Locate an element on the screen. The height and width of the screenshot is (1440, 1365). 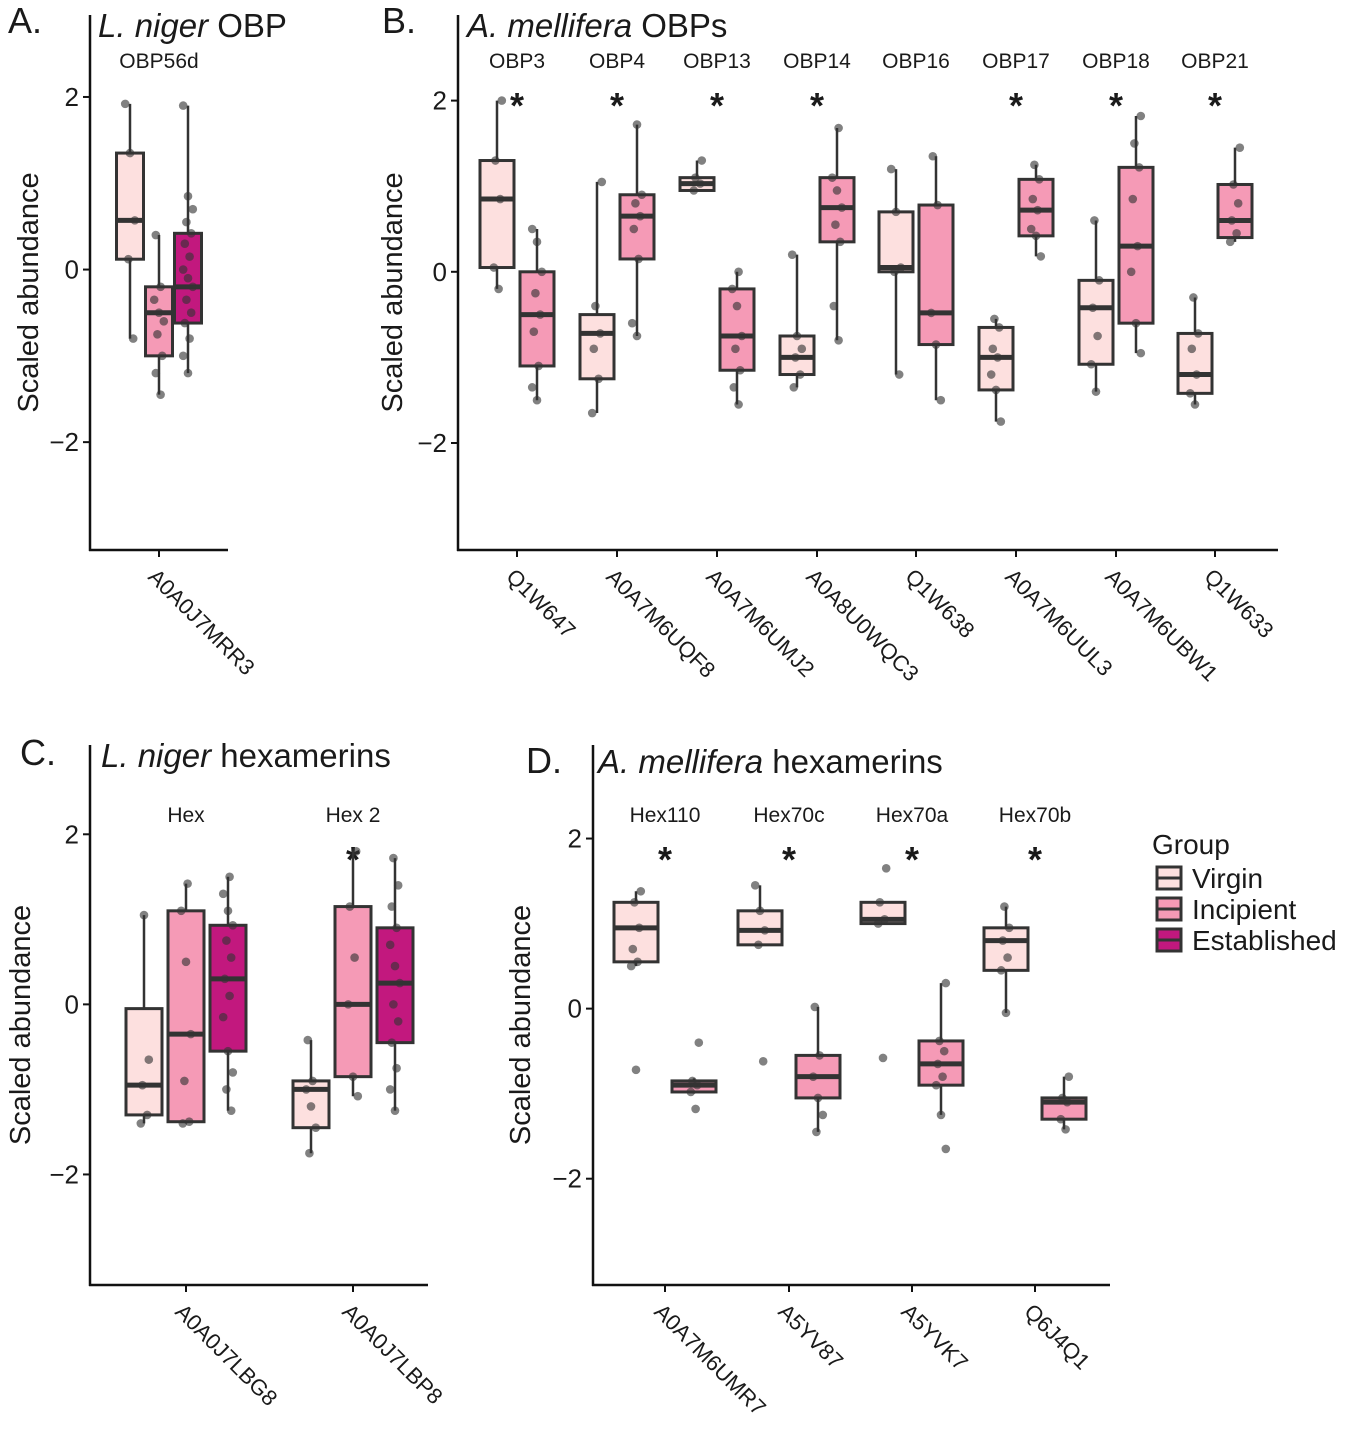
protein-name-label: Hex70c is located at coordinates (788, 815).